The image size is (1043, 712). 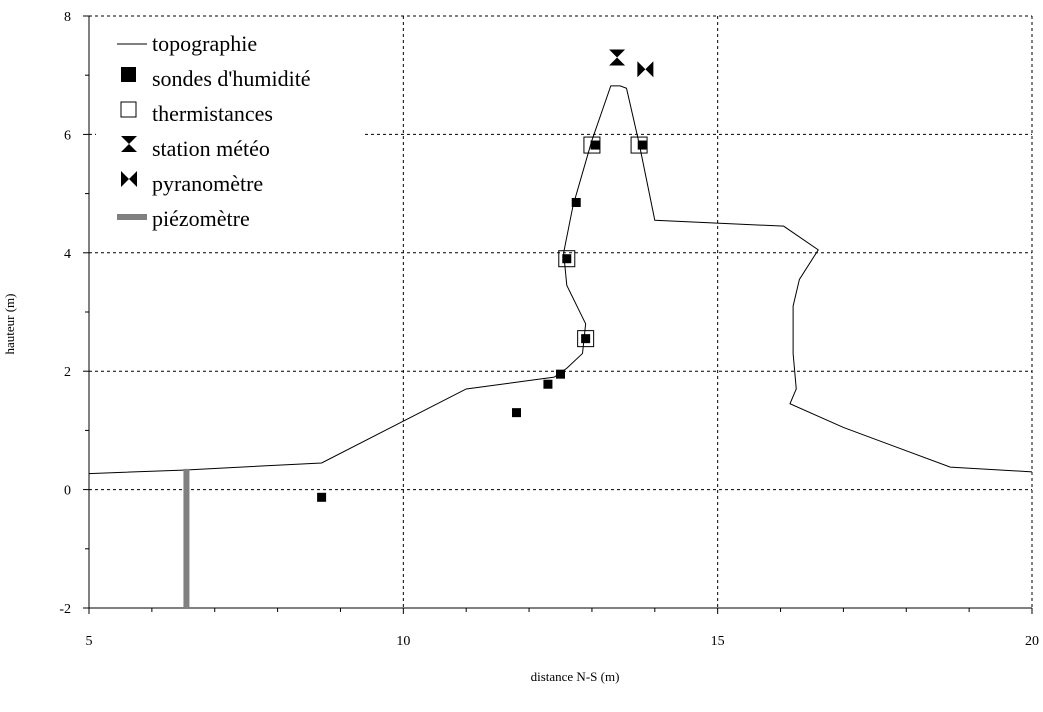 What do you see at coordinates (207, 183) in the screenshot?
I see `legend-label-4: pyranomètre` at bounding box center [207, 183].